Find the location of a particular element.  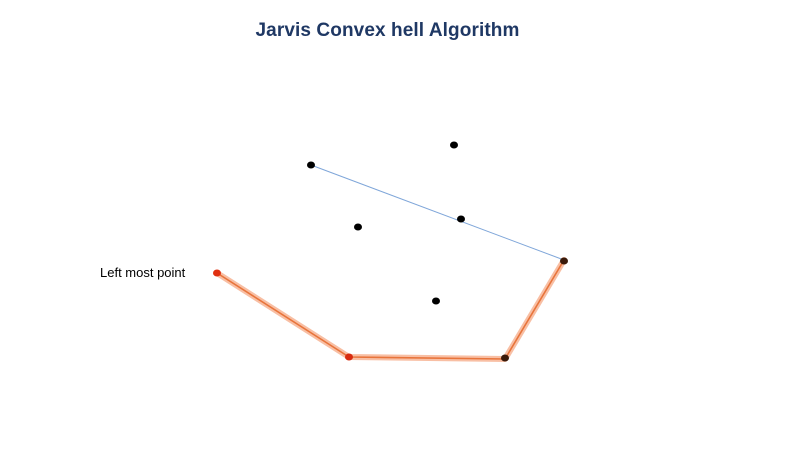

hull-edge-core is located at coordinates (390, 309).